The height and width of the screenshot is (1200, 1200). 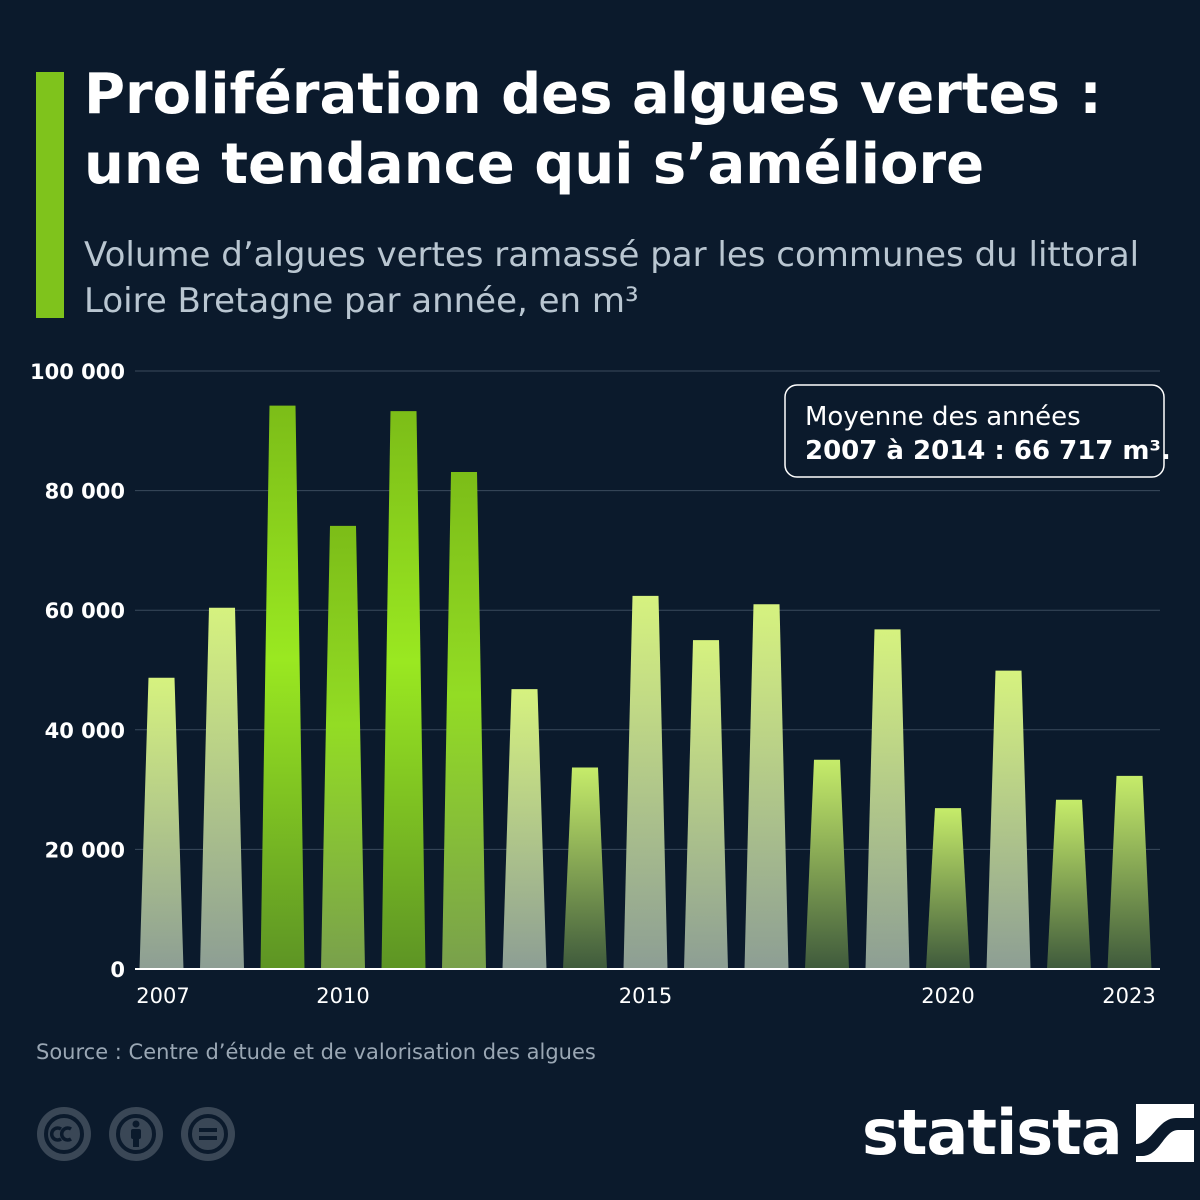 I want to click on y-tick-label: 100 000, so click(x=77, y=372).